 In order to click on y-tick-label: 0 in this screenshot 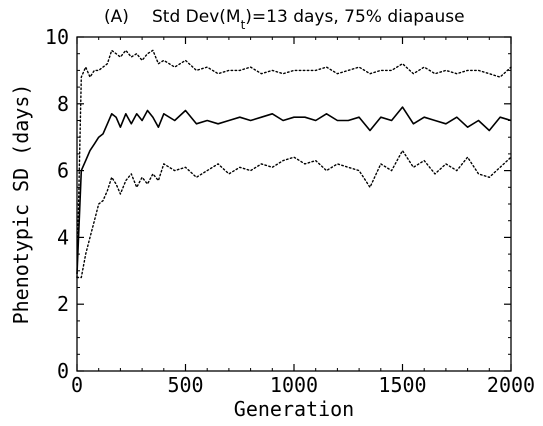, I will do `click(63, 371)`.